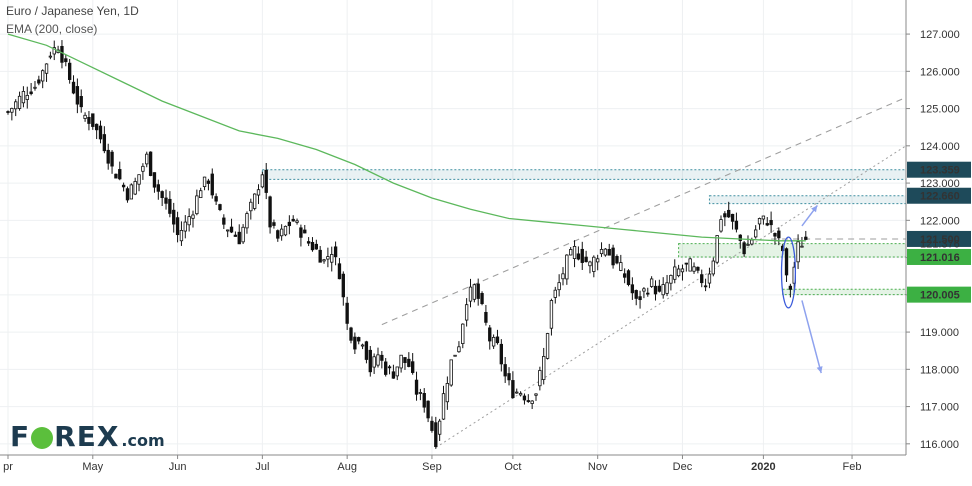 Image resolution: width=972 pixels, height=486 pixels. I want to click on y-tick-label: 117.000, so click(939, 408).